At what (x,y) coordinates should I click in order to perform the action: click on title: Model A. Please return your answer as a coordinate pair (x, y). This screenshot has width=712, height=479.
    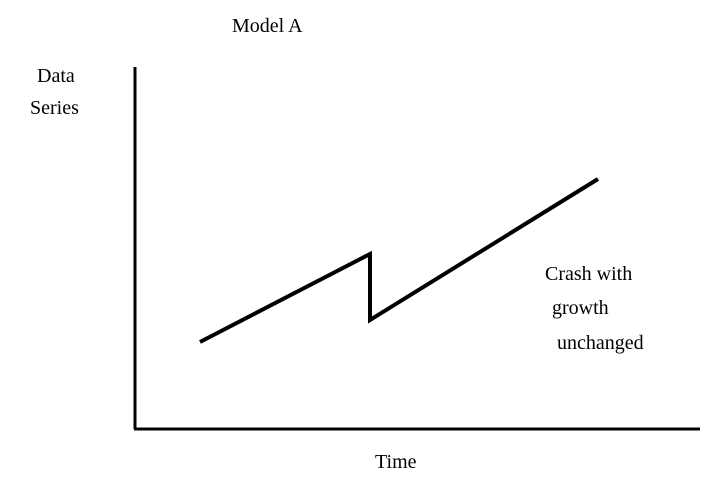
    Looking at the image, I should click on (267, 26).